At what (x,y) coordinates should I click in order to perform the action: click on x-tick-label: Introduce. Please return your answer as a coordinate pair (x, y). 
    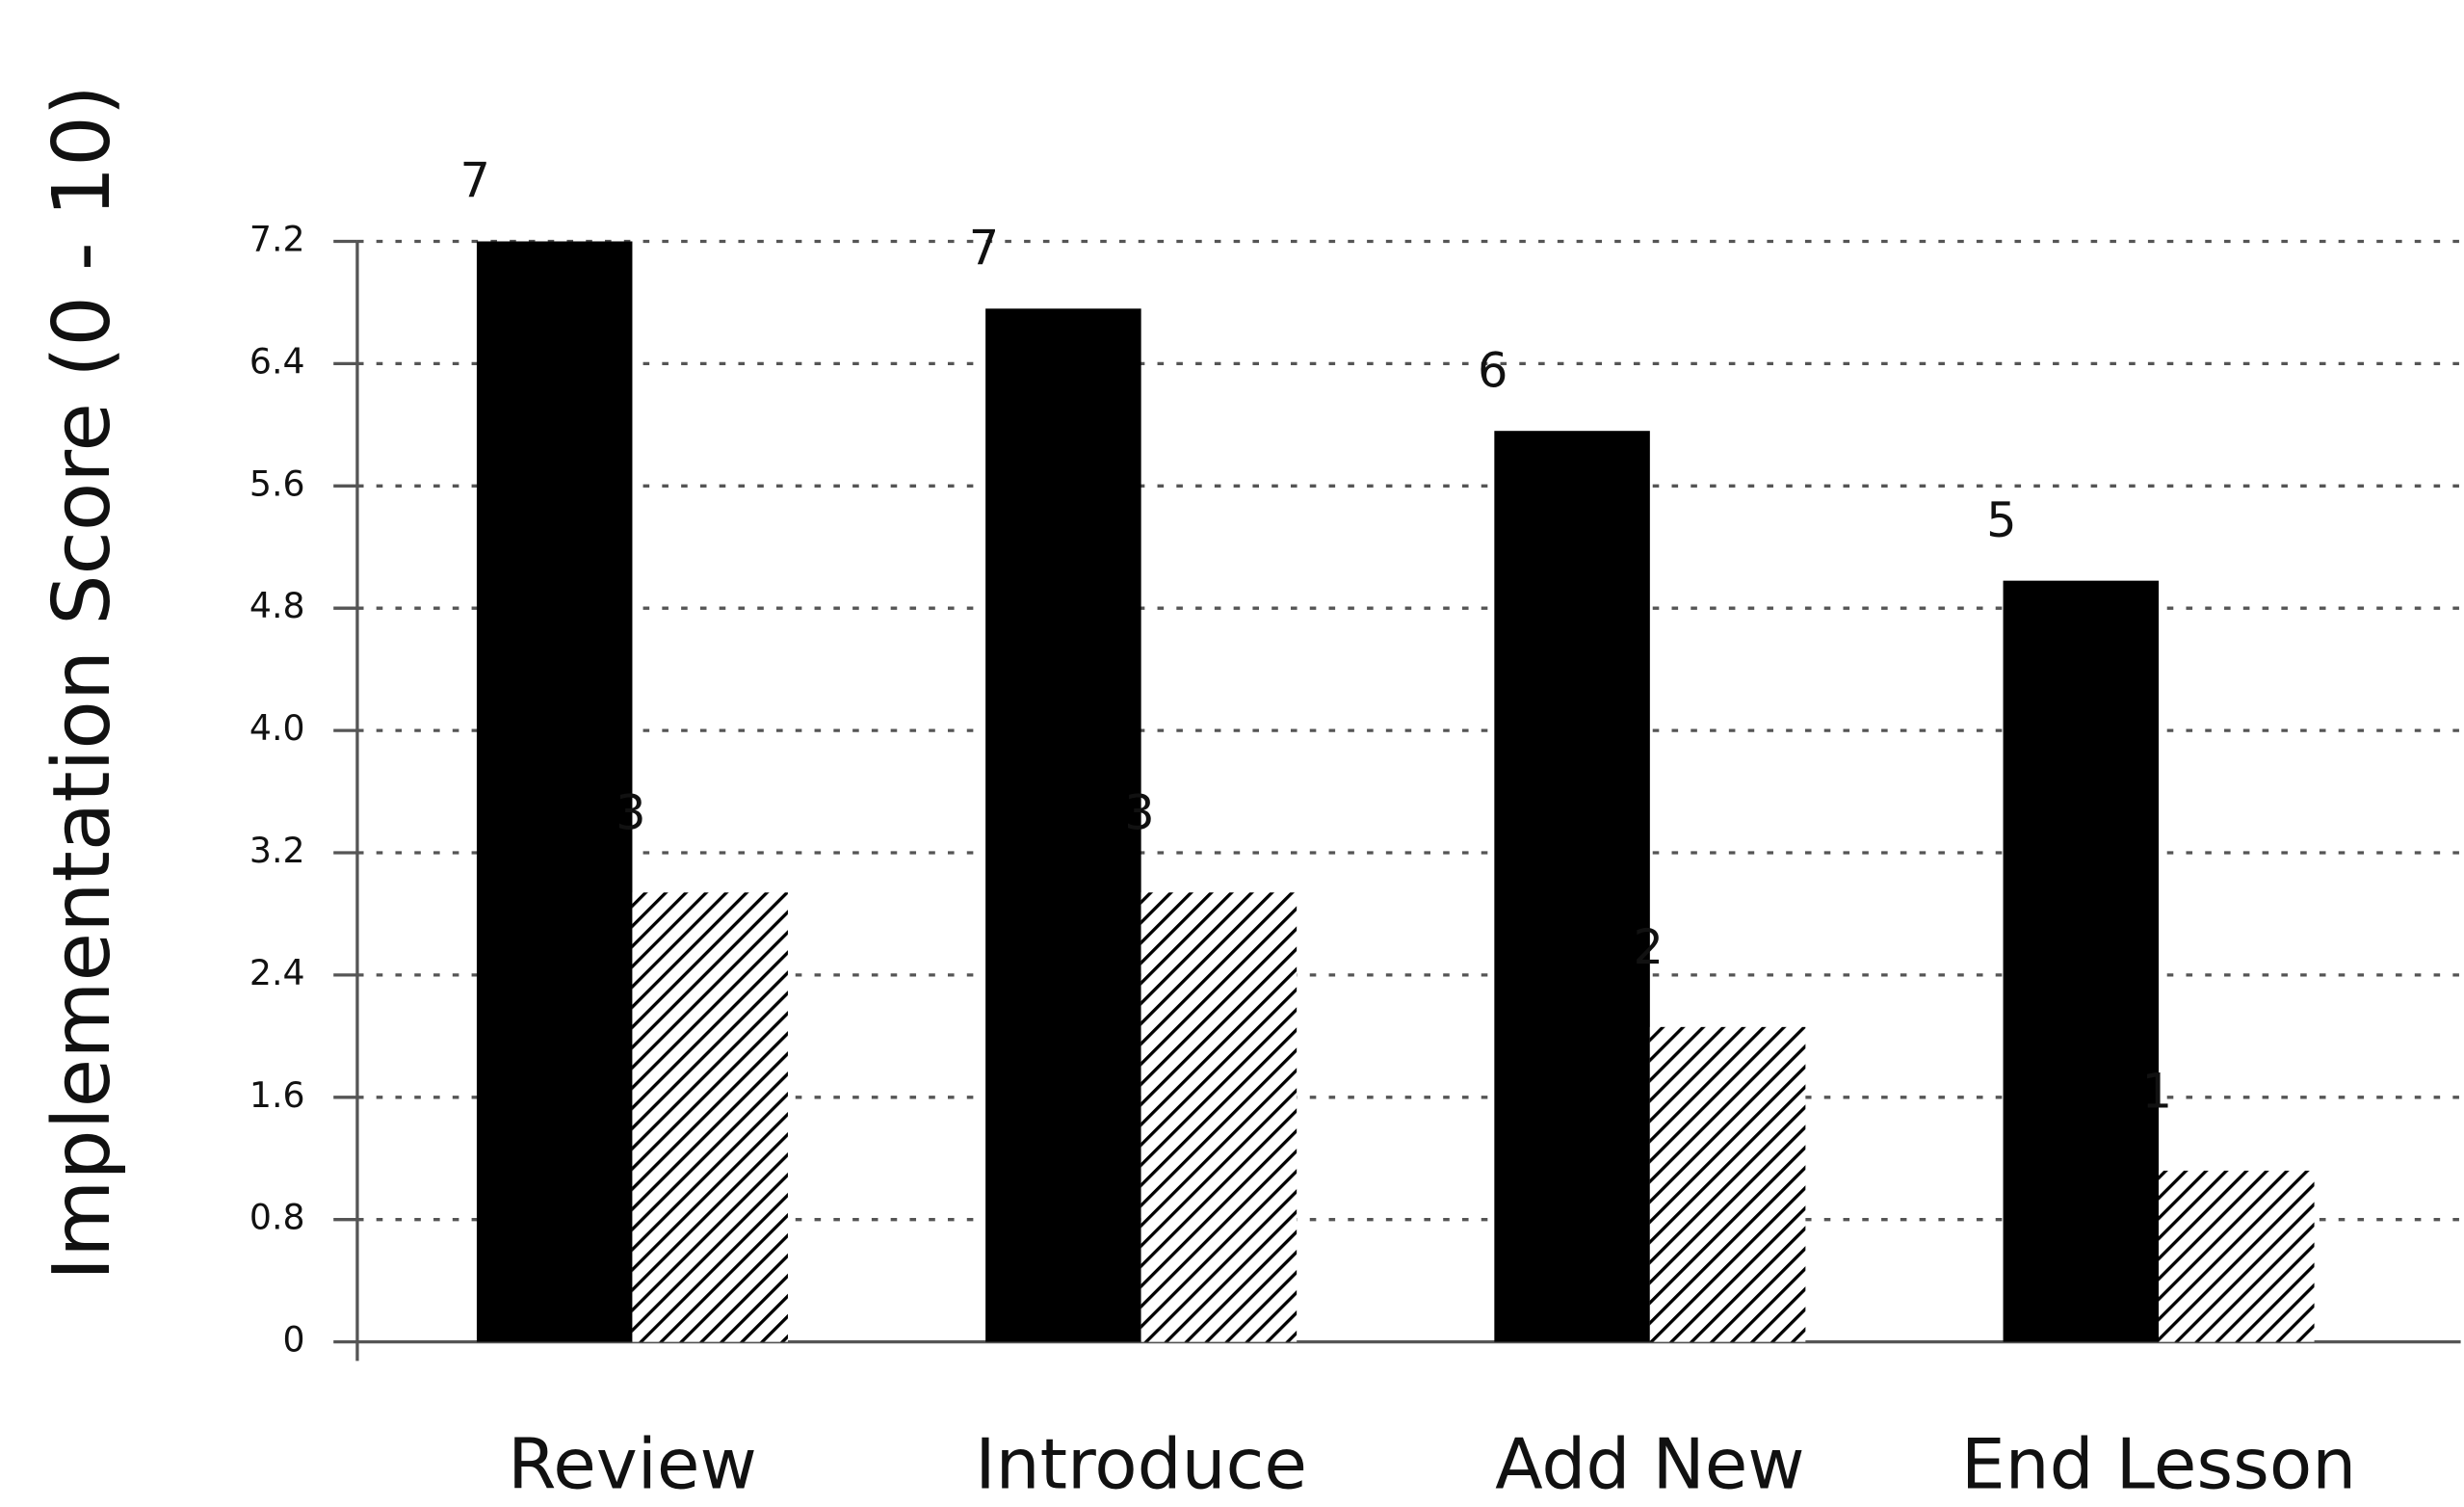
    Looking at the image, I should click on (1141, 1464).